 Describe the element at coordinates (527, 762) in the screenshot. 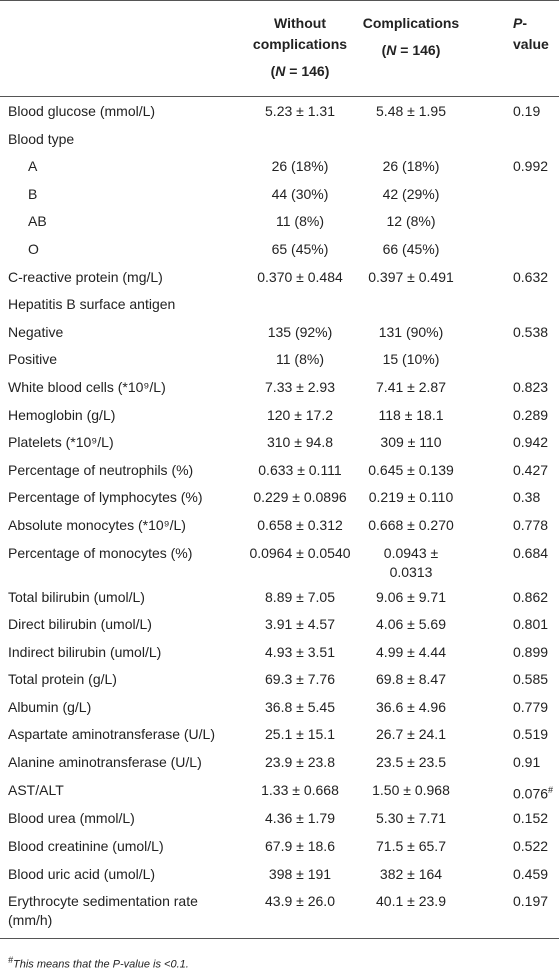

I see `cell: 0.91` at that location.